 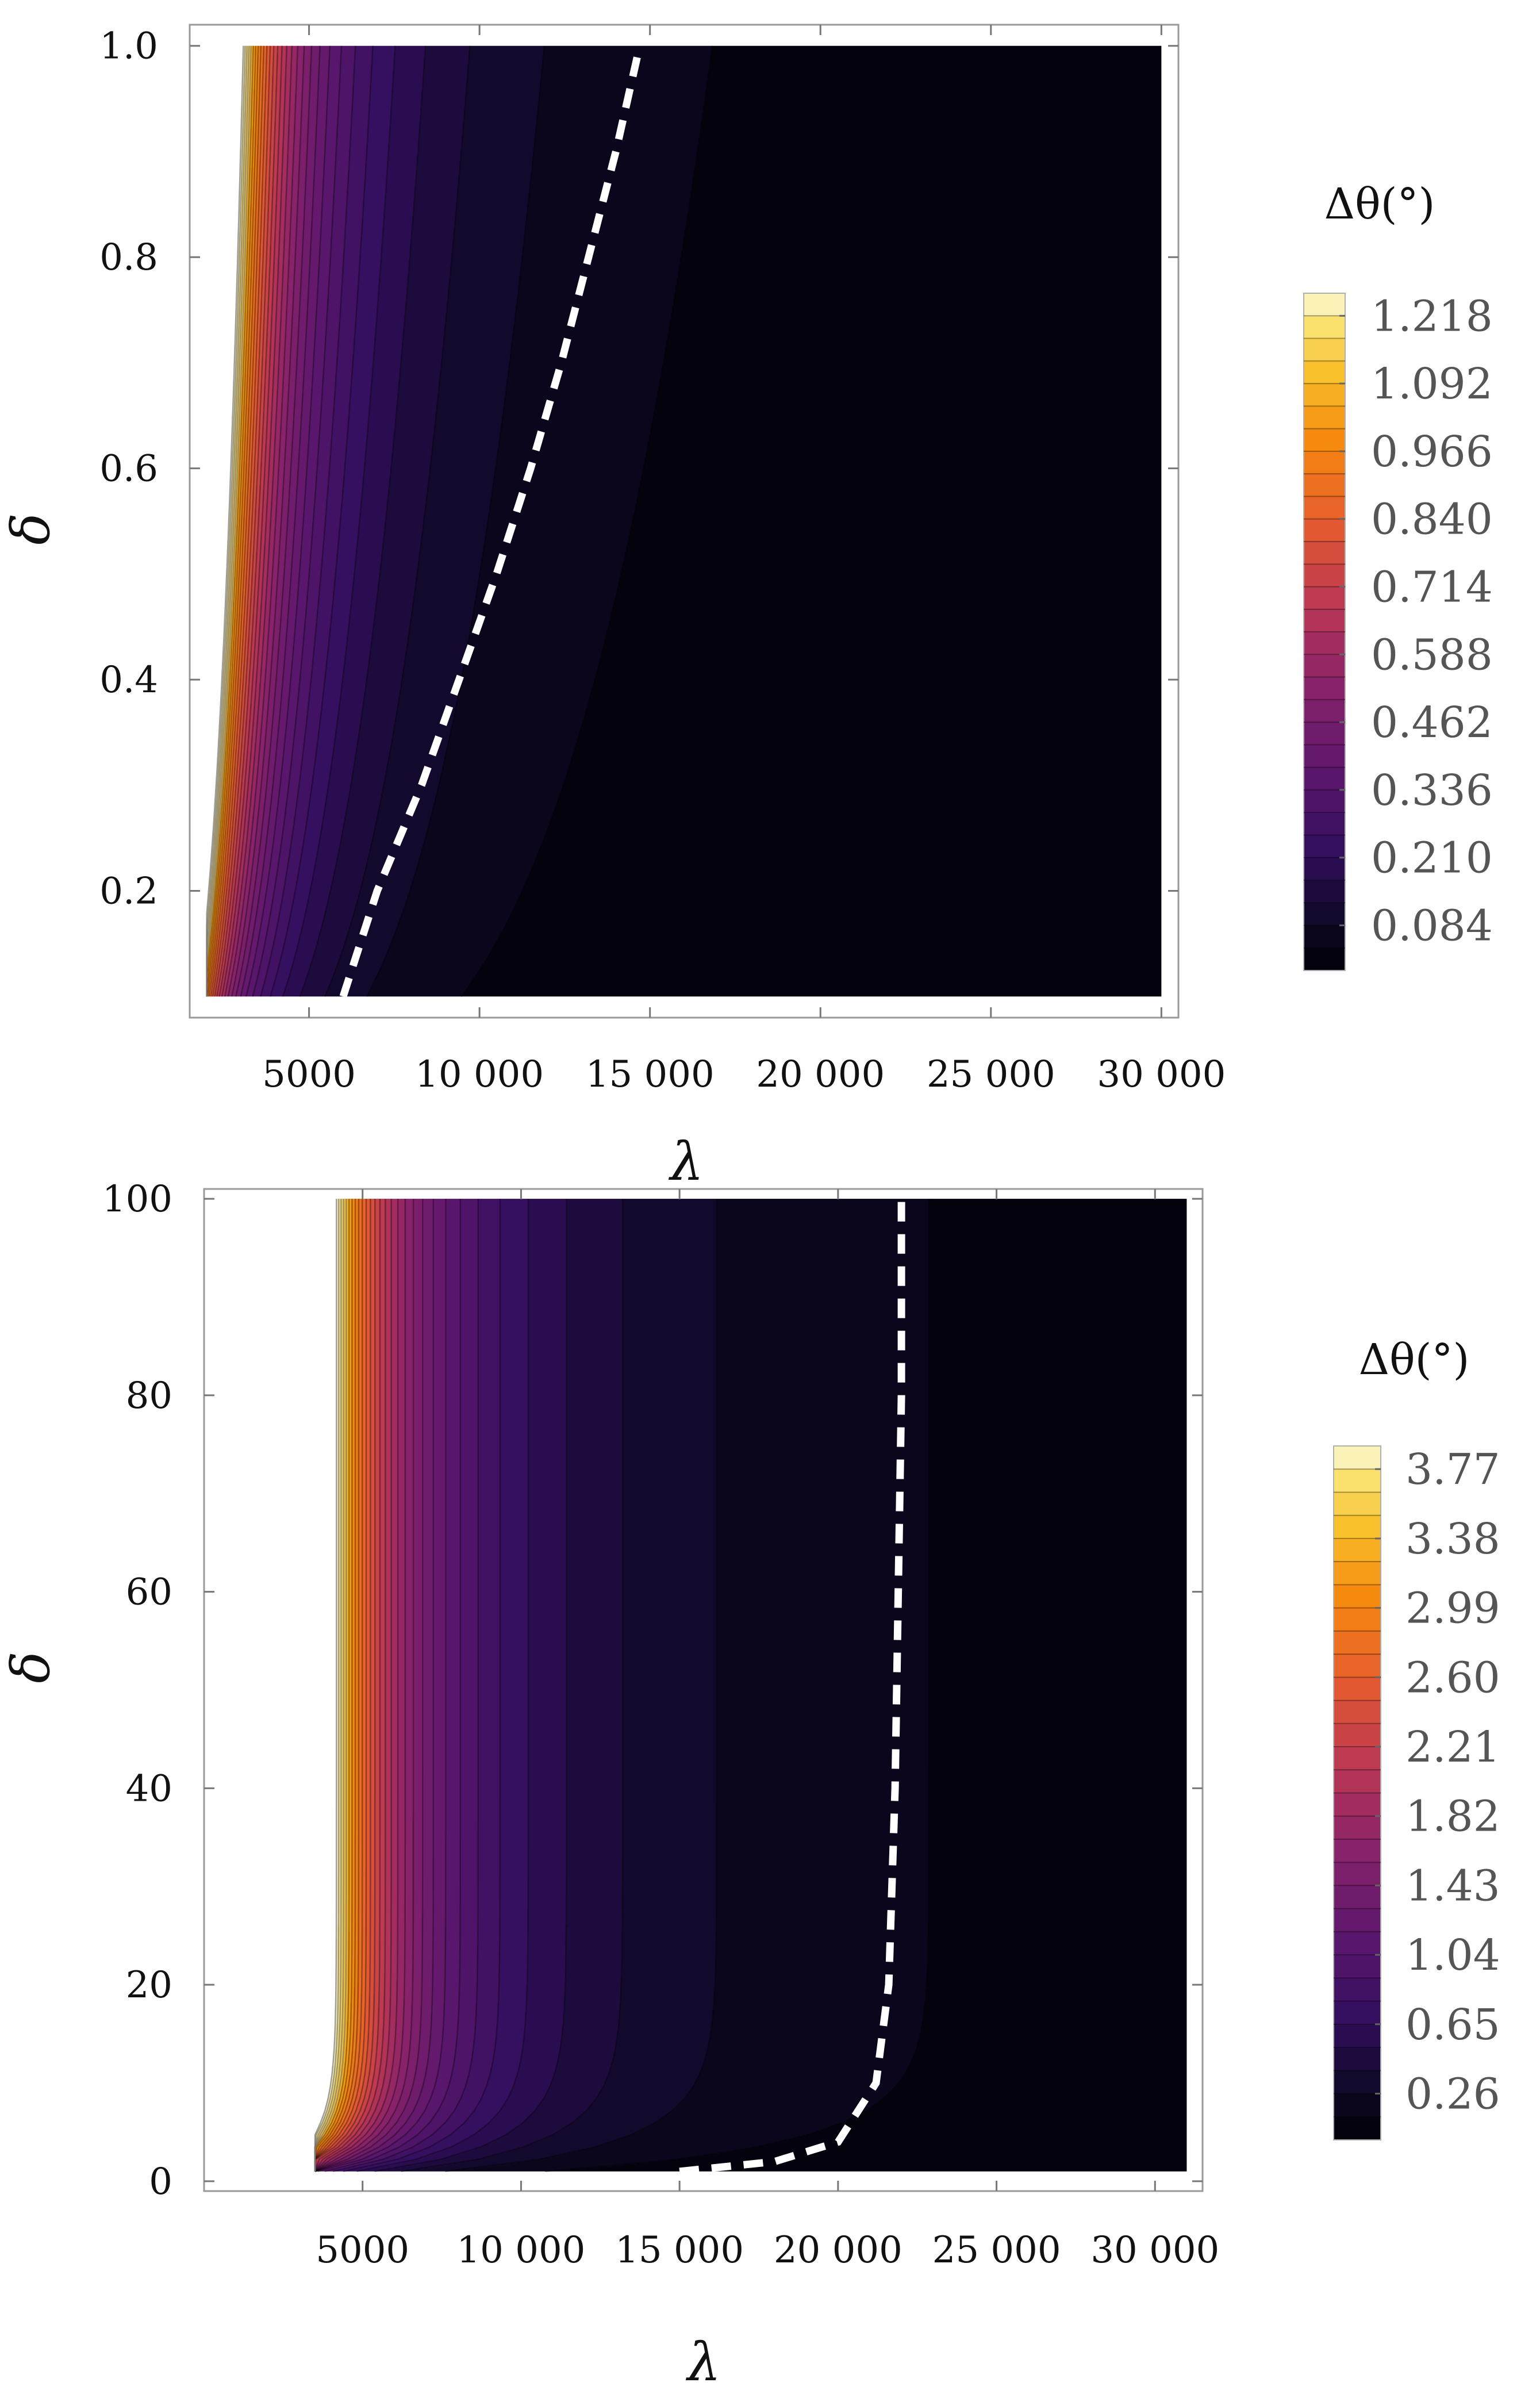 What do you see at coordinates (137, 1199) in the screenshot?
I see `y-tick-label: 100` at bounding box center [137, 1199].